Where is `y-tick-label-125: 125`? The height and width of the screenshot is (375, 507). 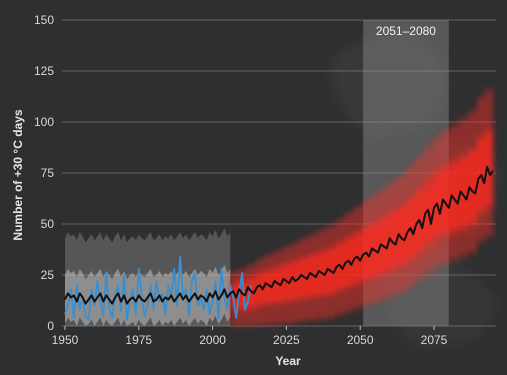
y-tick-label-125: 125 is located at coordinates (44, 71).